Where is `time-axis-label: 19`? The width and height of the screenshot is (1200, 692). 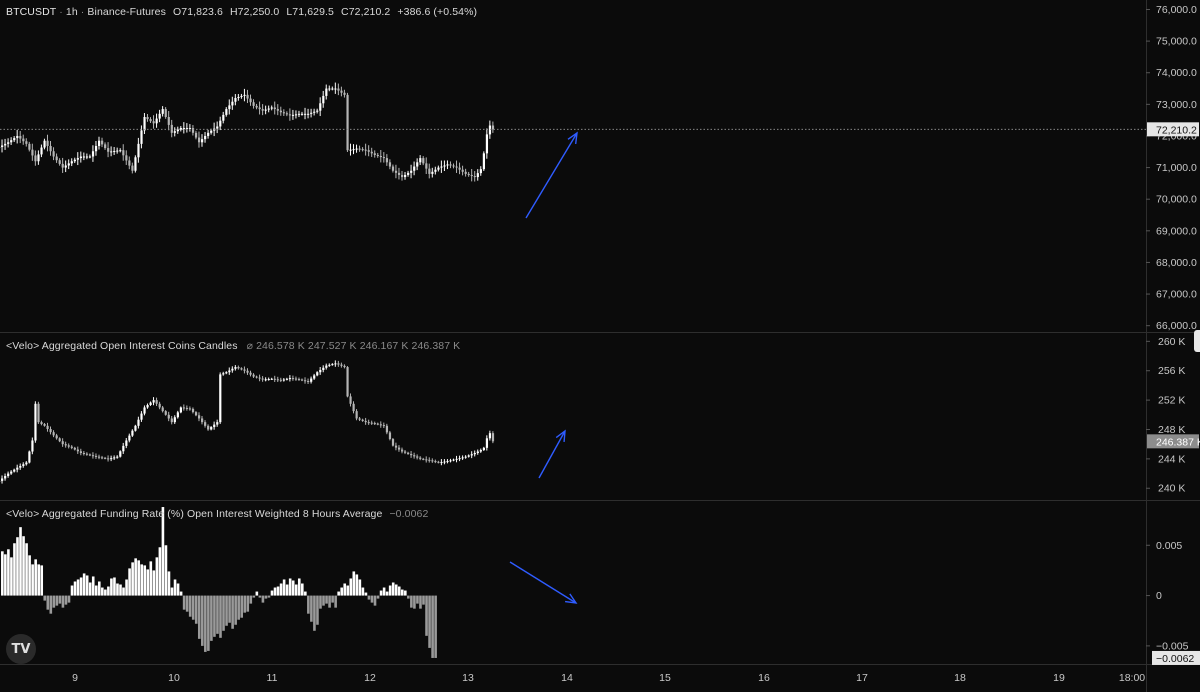 time-axis-label: 19 is located at coordinates (1059, 678).